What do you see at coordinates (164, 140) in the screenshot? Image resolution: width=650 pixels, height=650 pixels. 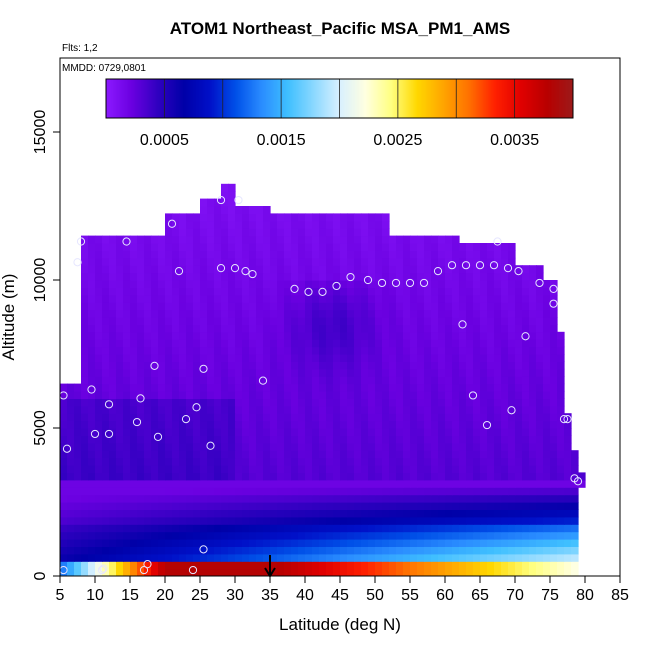 I see `colorbar-tick-label: 0.0005` at bounding box center [164, 140].